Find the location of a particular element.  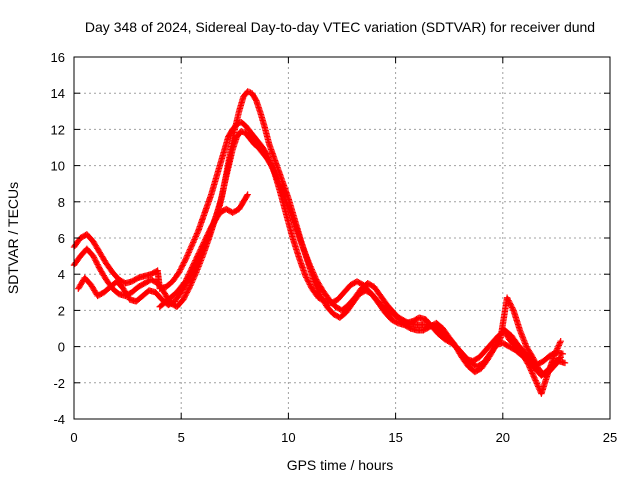

y-tick-label: 4 is located at coordinates (61, 274).